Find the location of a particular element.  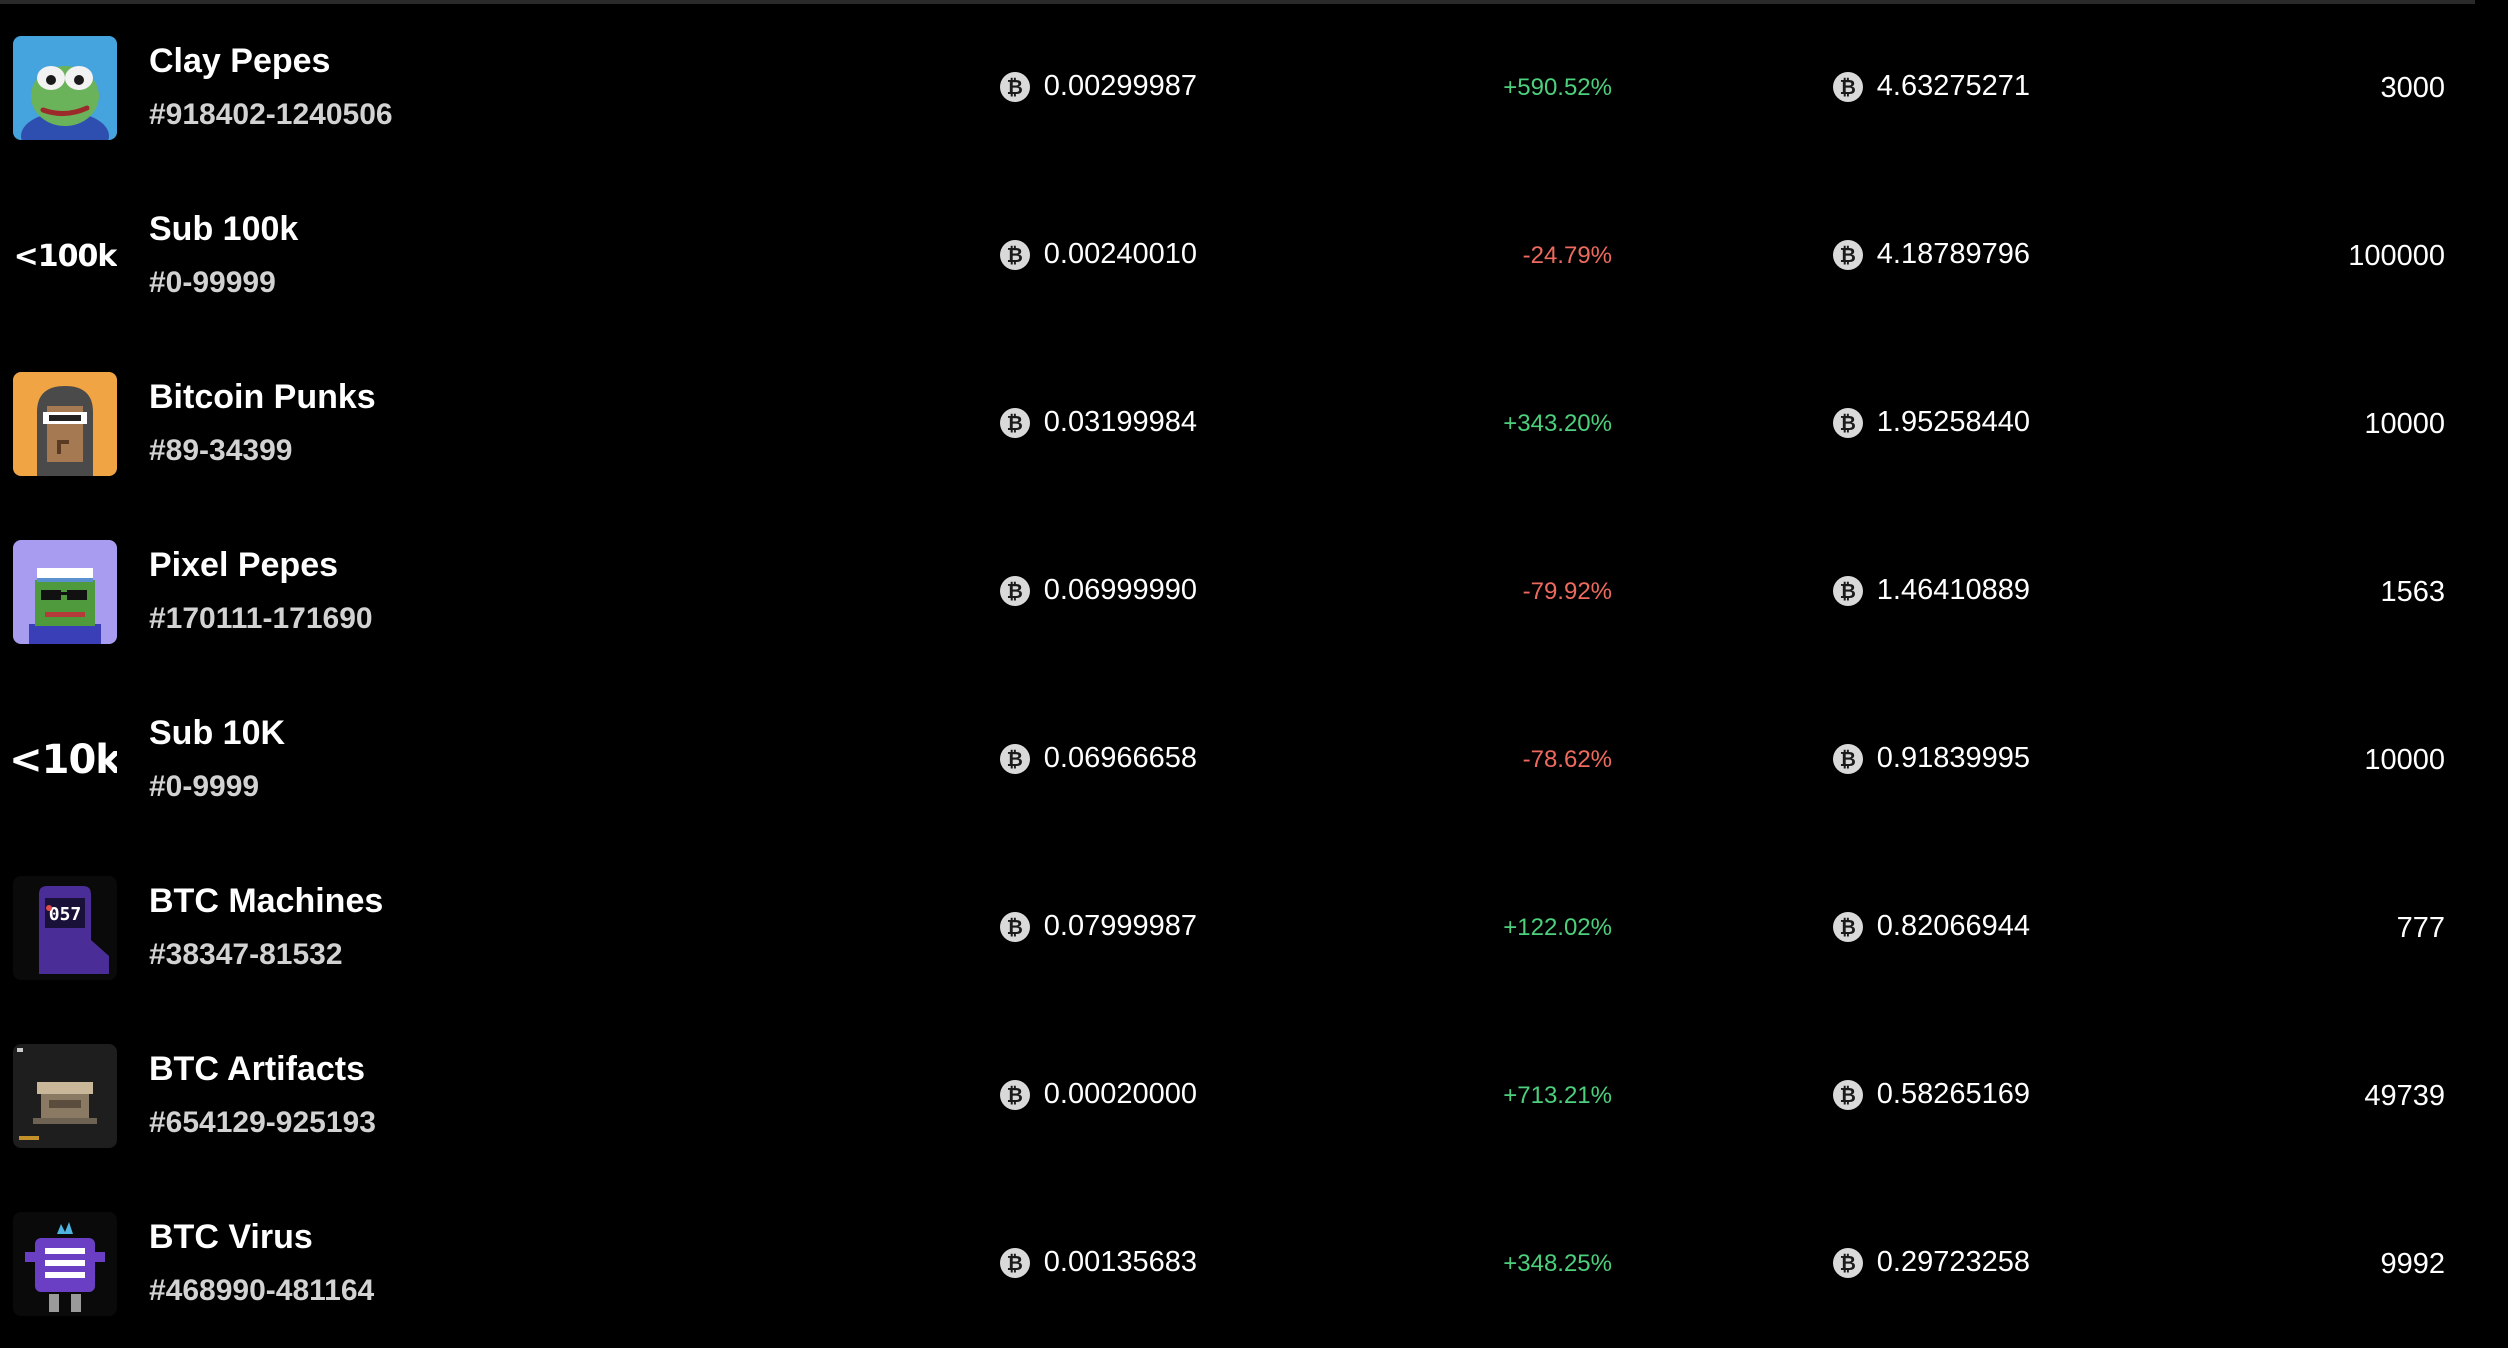

bitcoin-punk-image is located at coordinates (65, 424).